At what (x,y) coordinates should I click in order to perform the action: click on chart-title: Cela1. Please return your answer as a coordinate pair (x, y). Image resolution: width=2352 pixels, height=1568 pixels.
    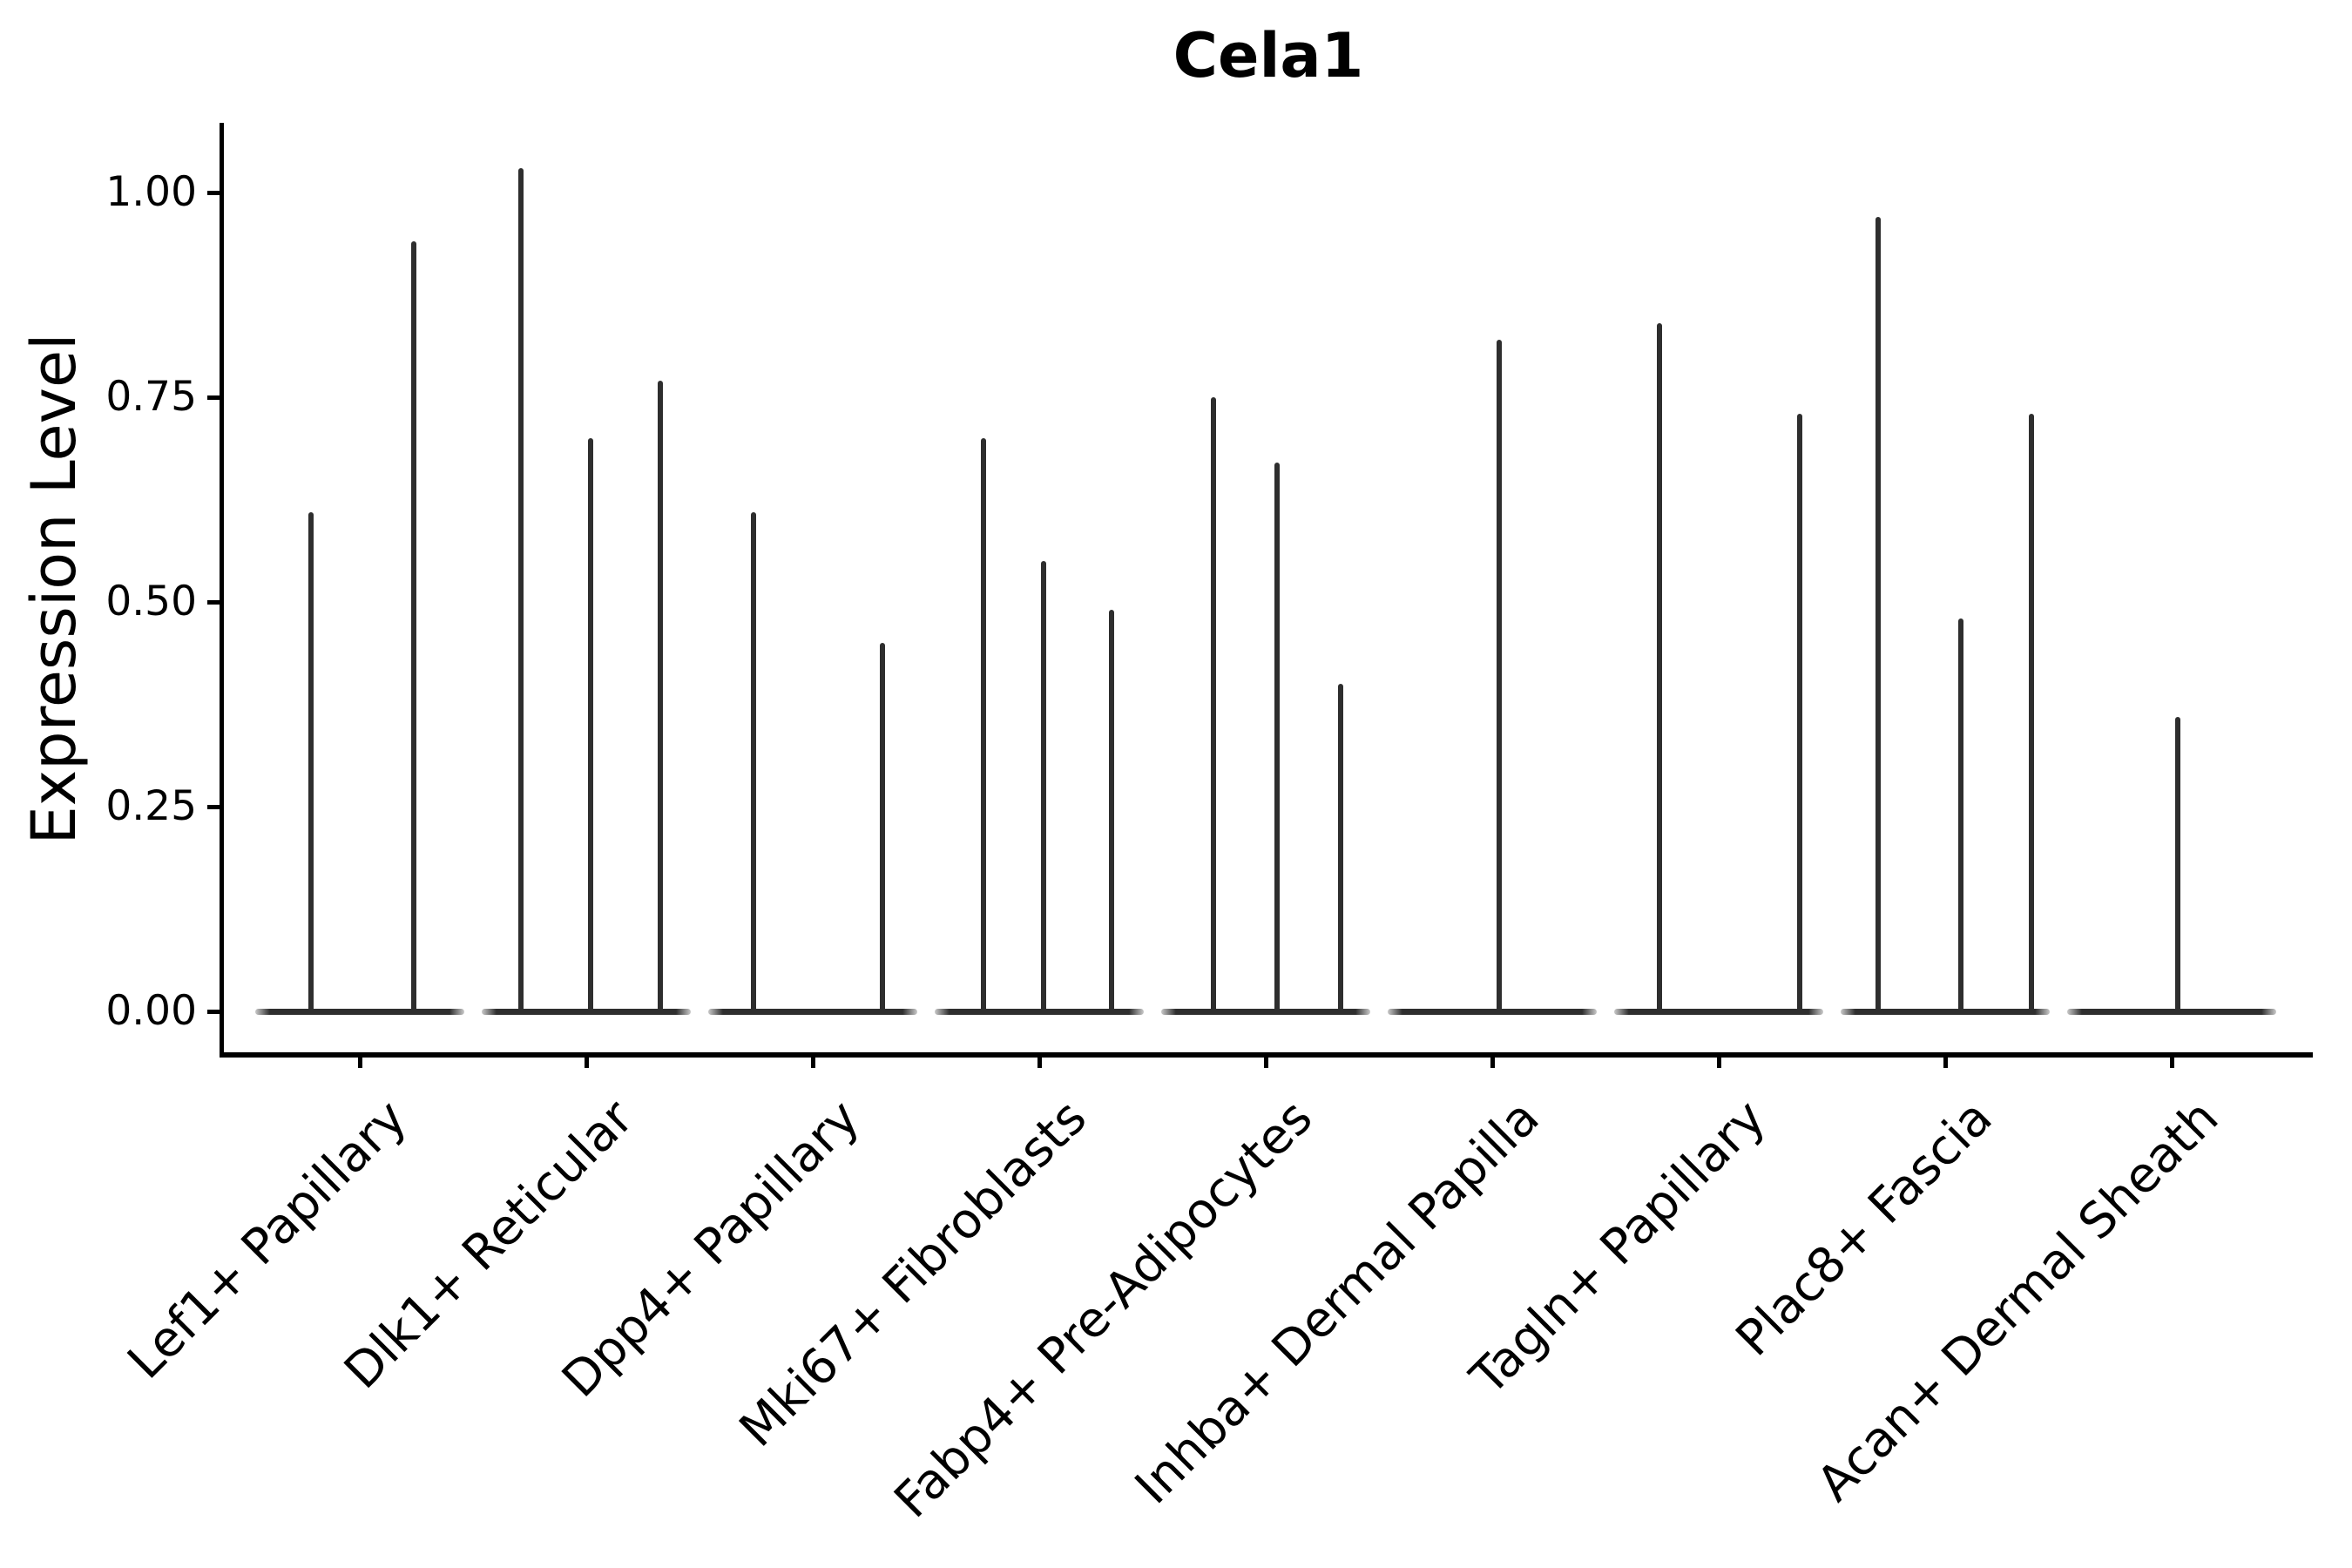
    Looking at the image, I should click on (1268, 56).